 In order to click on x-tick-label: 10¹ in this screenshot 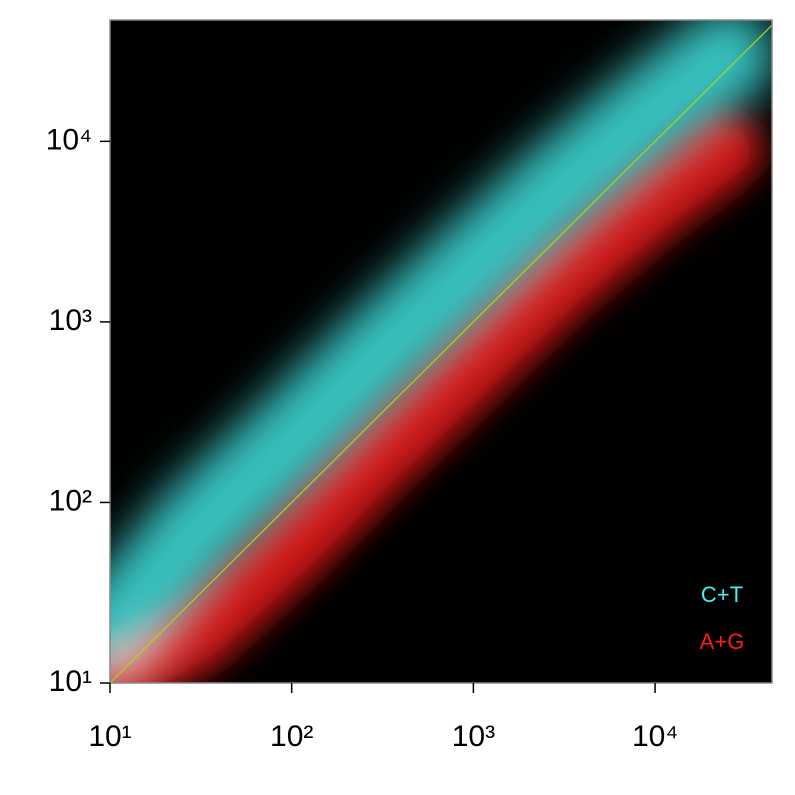, I will do `click(109, 736)`.